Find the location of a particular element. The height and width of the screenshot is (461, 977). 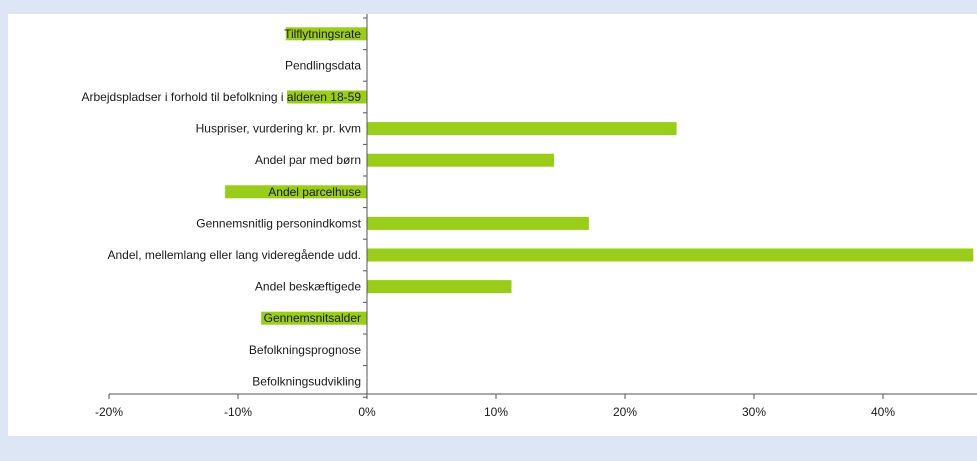

category-label: Befolkningsudvikling is located at coordinates (306, 381).